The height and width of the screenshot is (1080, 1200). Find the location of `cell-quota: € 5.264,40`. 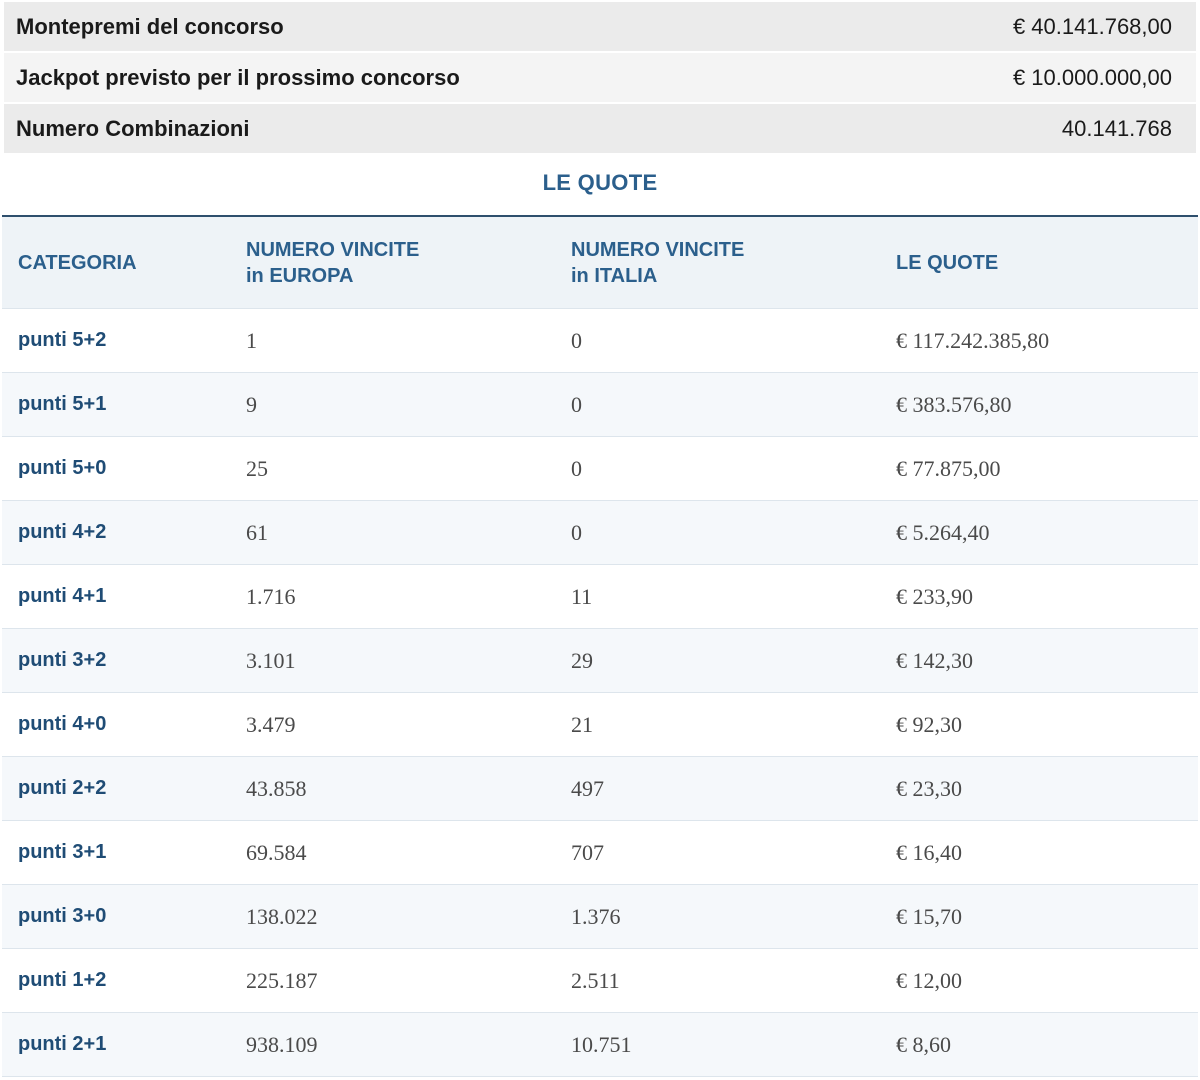

cell-quota: € 5.264,40 is located at coordinates (1039, 532).